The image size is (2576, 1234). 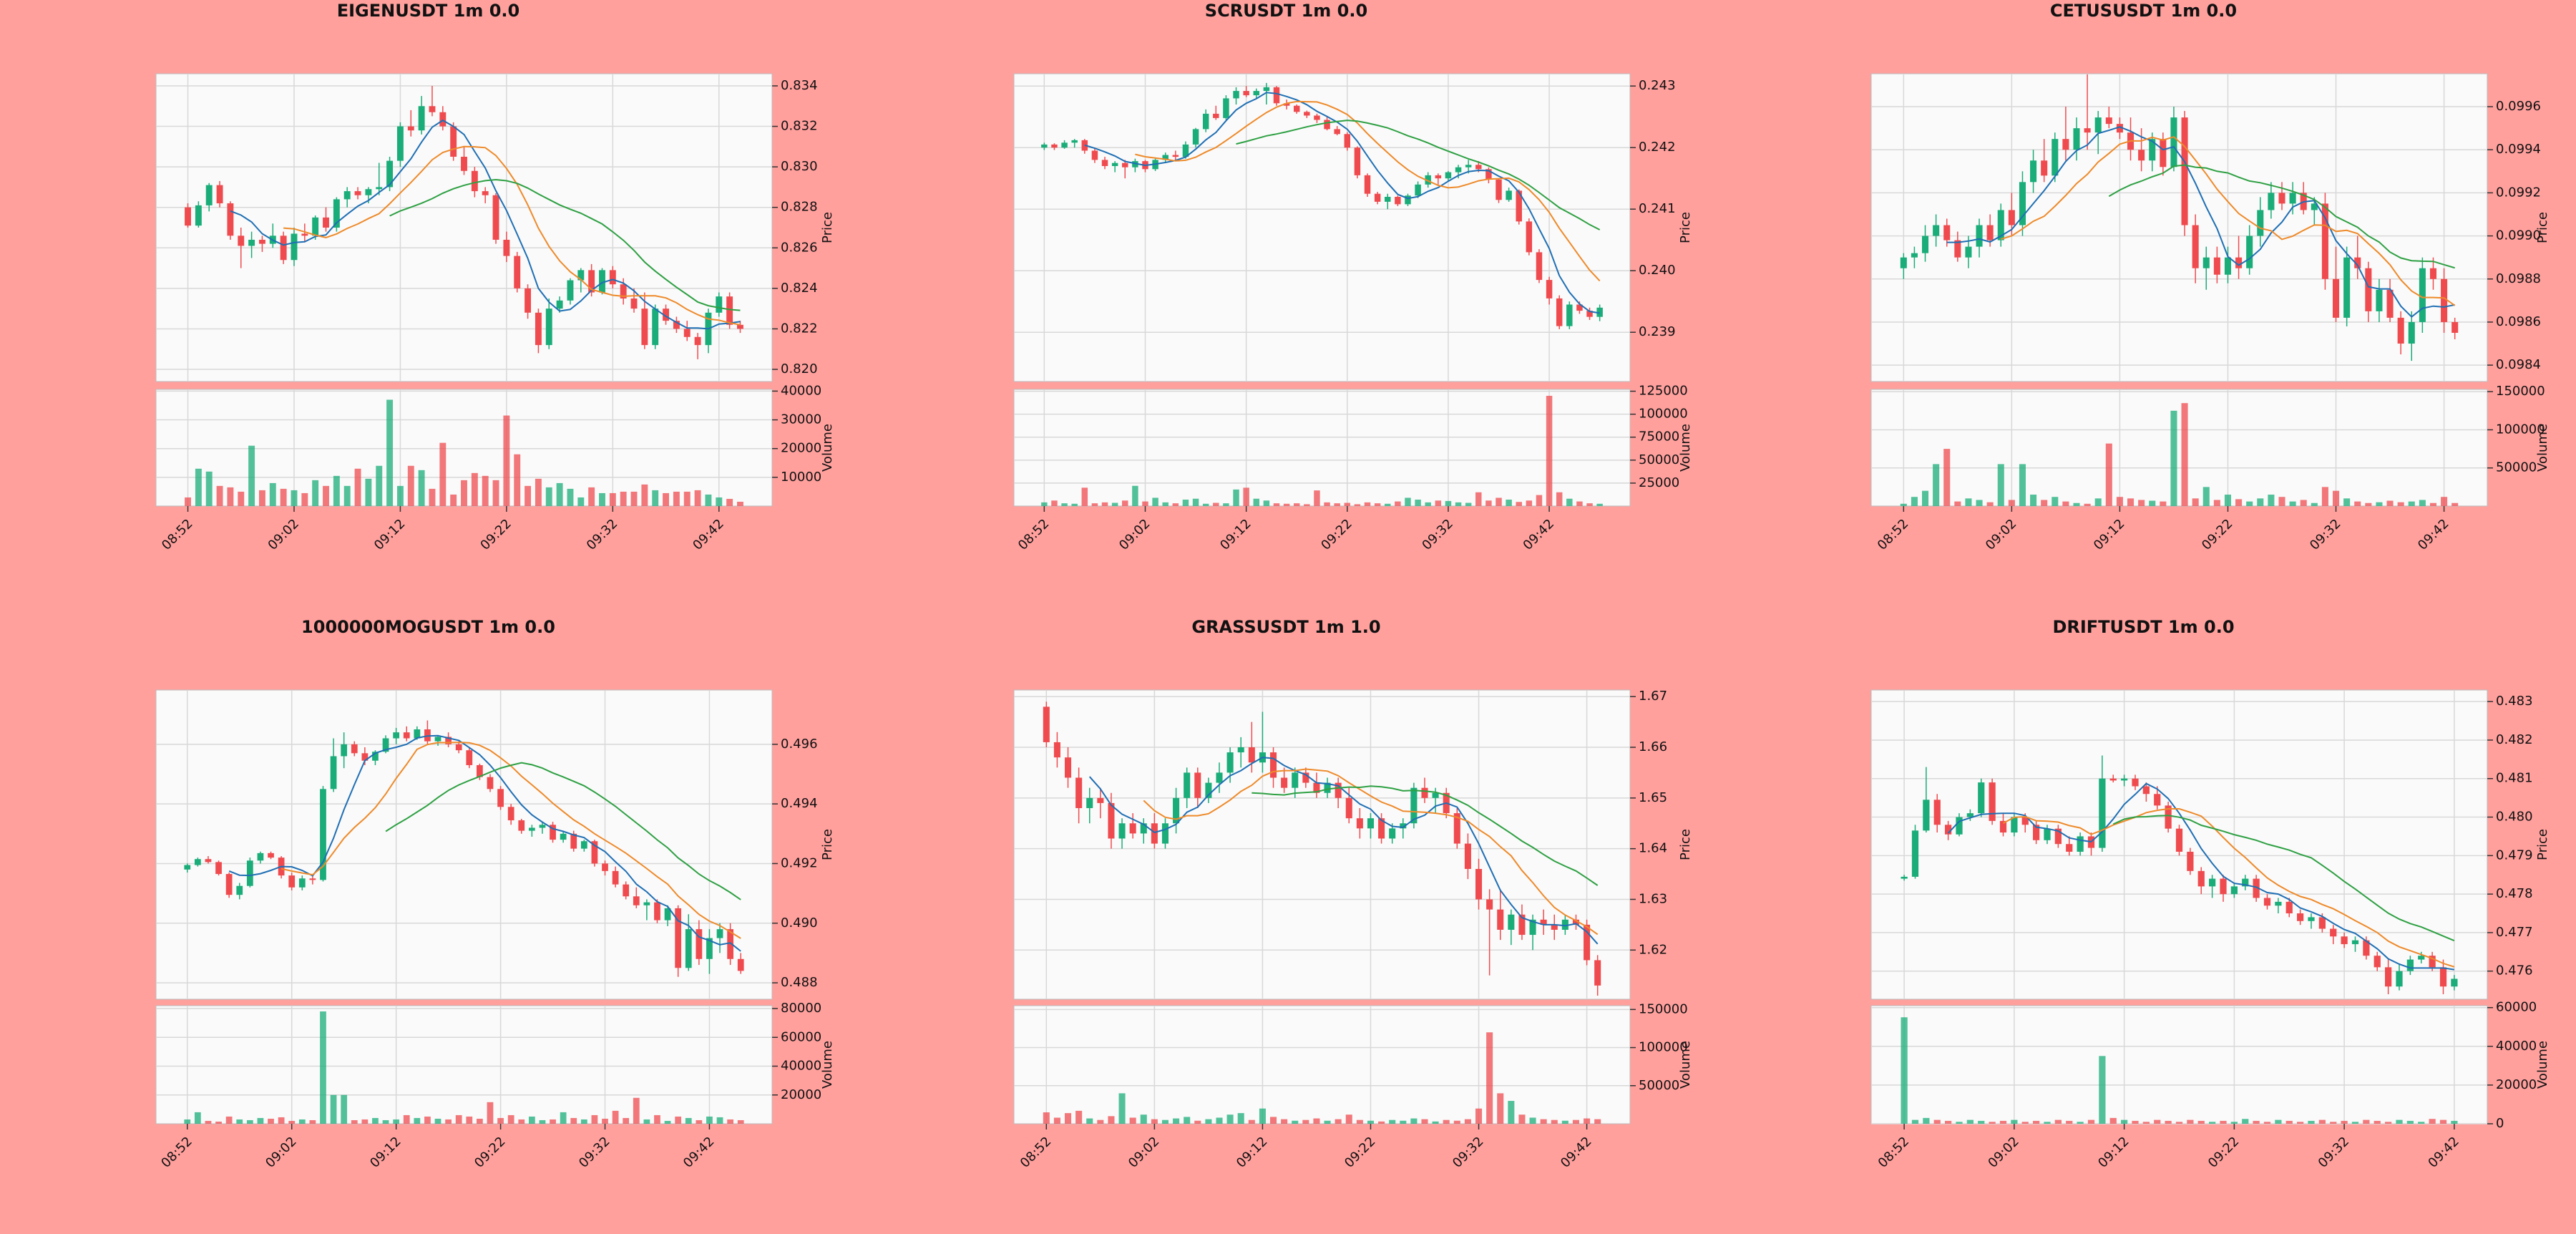 What do you see at coordinates (2518, 235) in the screenshot?
I see `y-tick-label: 0.0990` at bounding box center [2518, 235].